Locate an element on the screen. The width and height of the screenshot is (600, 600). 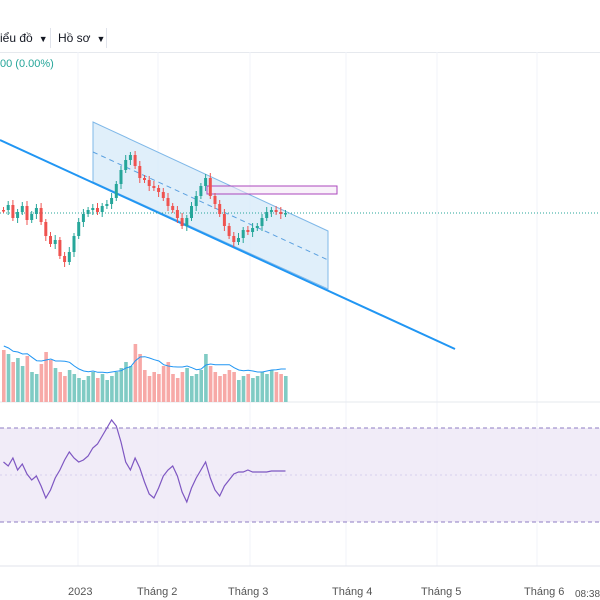
profile-button: Hồ sơ ▼ is located at coordinates (81, 38).